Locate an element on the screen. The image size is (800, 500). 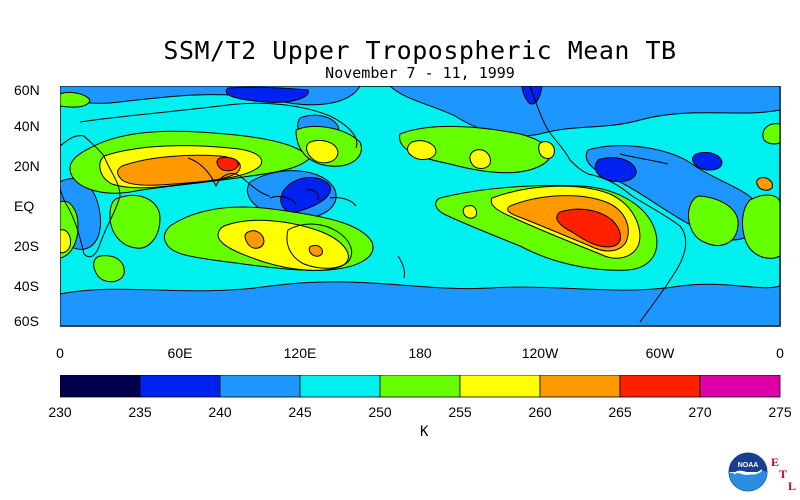
lat-label-40n: 40N is located at coordinates (27, 126).